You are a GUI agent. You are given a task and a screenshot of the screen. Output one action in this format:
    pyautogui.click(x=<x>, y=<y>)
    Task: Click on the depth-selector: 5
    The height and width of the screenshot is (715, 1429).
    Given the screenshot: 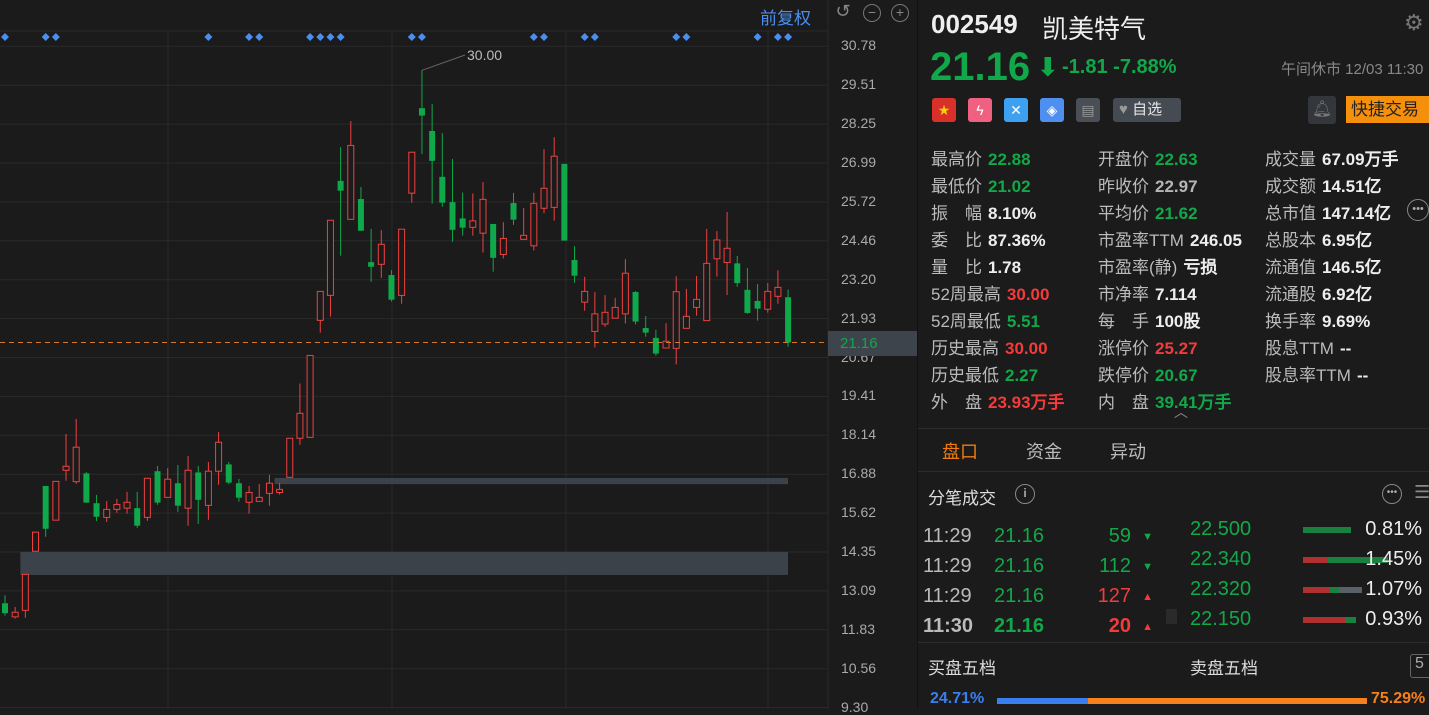 What is the action you would take?
    pyautogui.click(x=1419, y=666)
    